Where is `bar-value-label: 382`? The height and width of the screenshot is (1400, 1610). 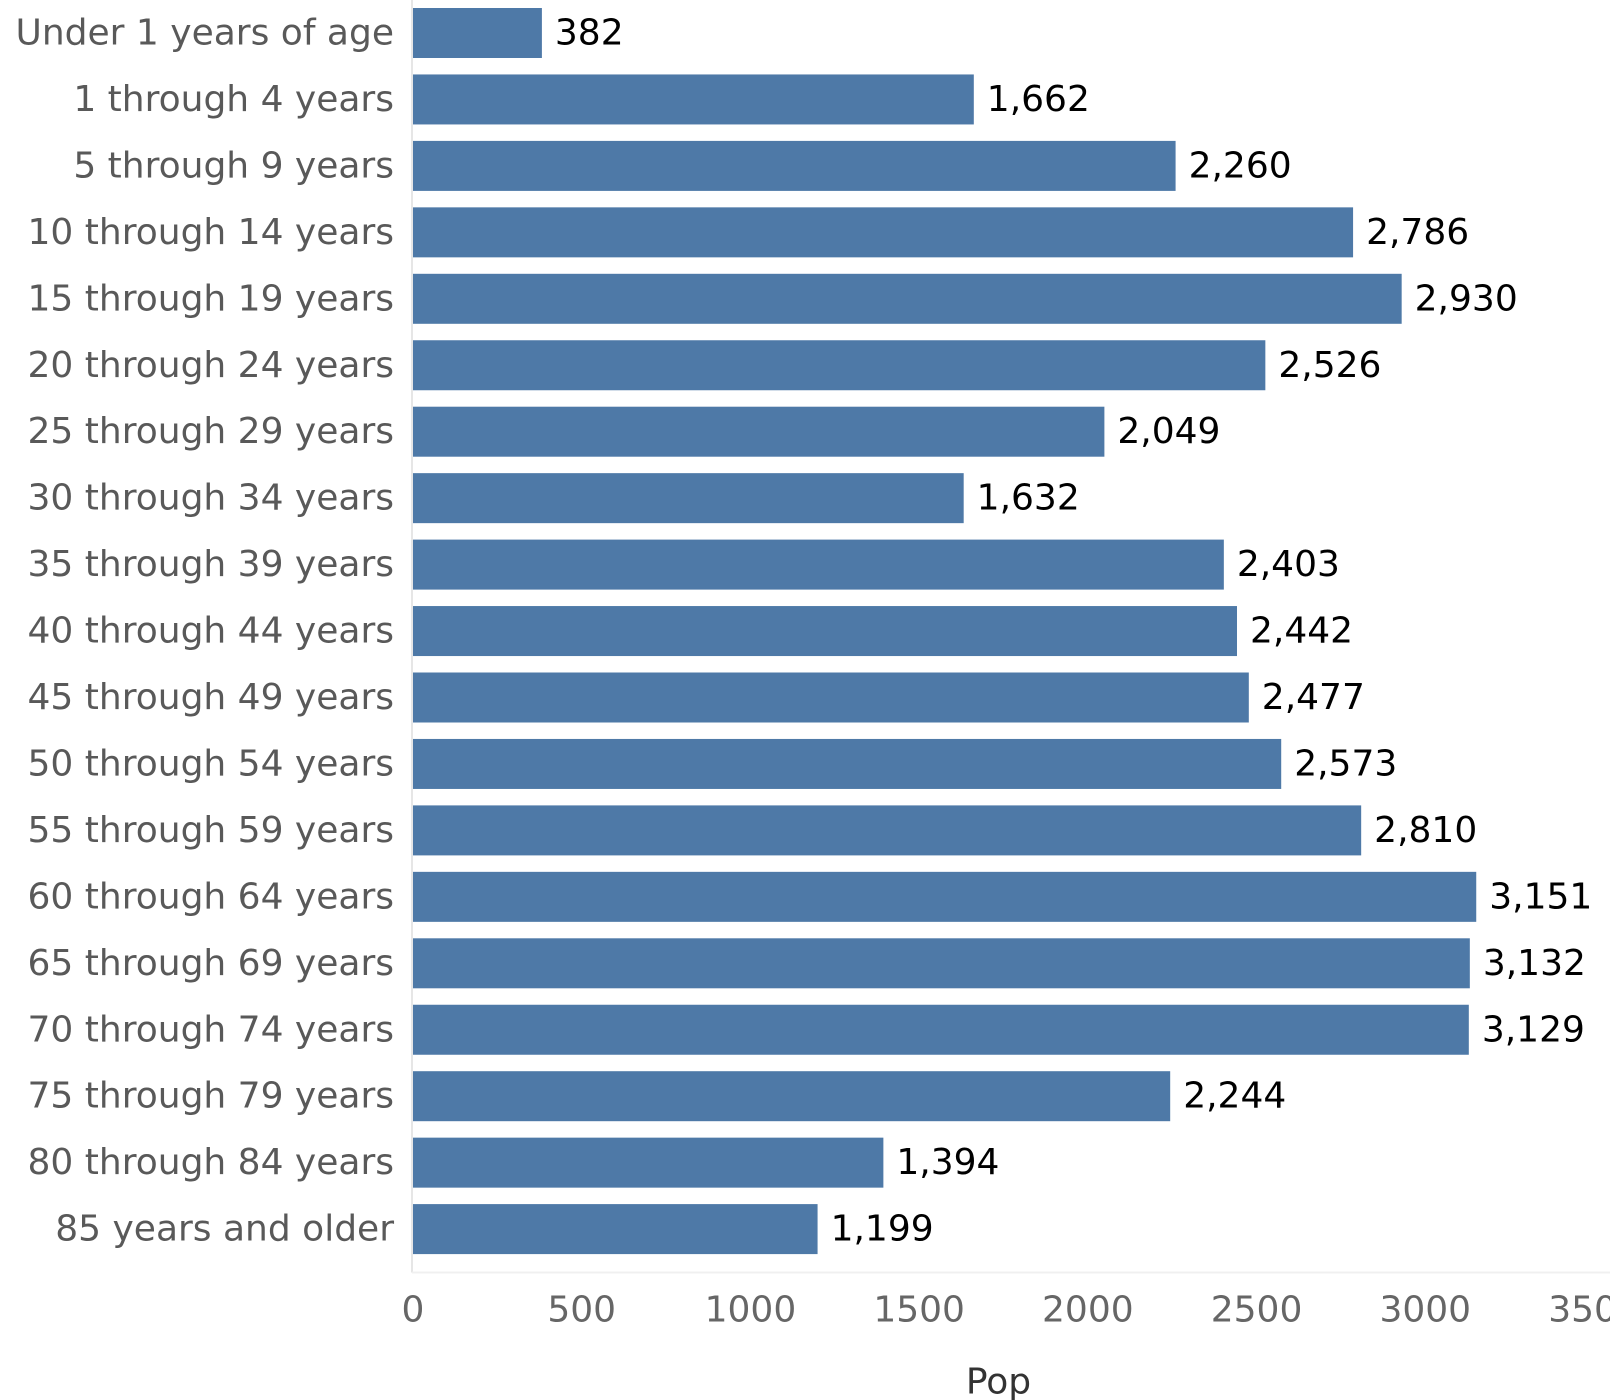
bar-value-label: 382 is located at coordinates (589, 33).